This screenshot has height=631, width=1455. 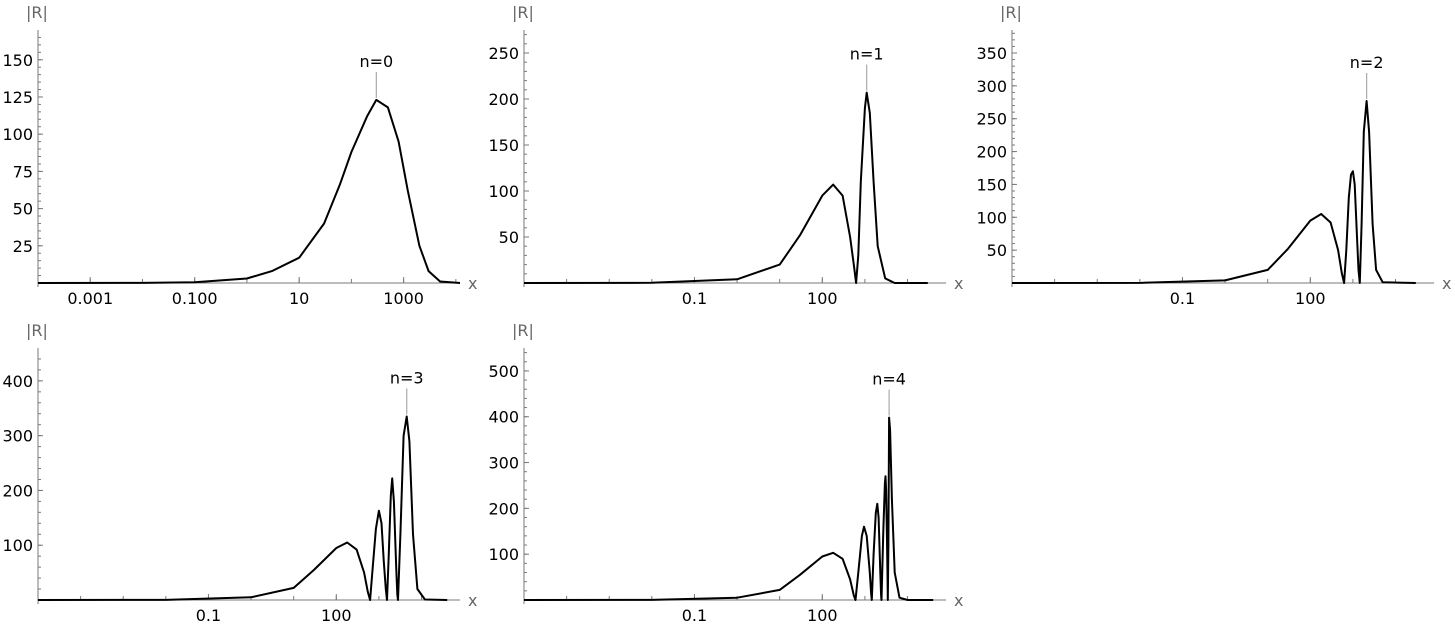 What do you see at coordinates (242, 508) in the screenshot?
I see `series-line-n3` at bounding box center [242, 508].